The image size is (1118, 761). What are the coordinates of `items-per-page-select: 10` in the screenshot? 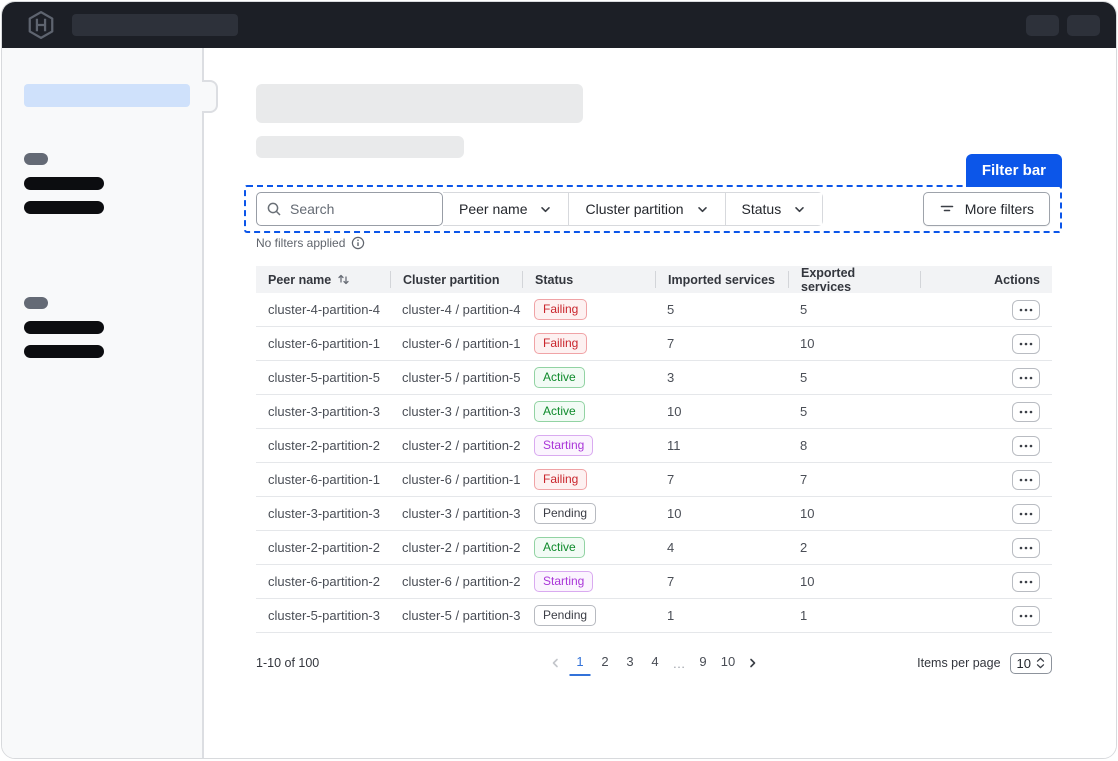 It's located at (1030, 663).